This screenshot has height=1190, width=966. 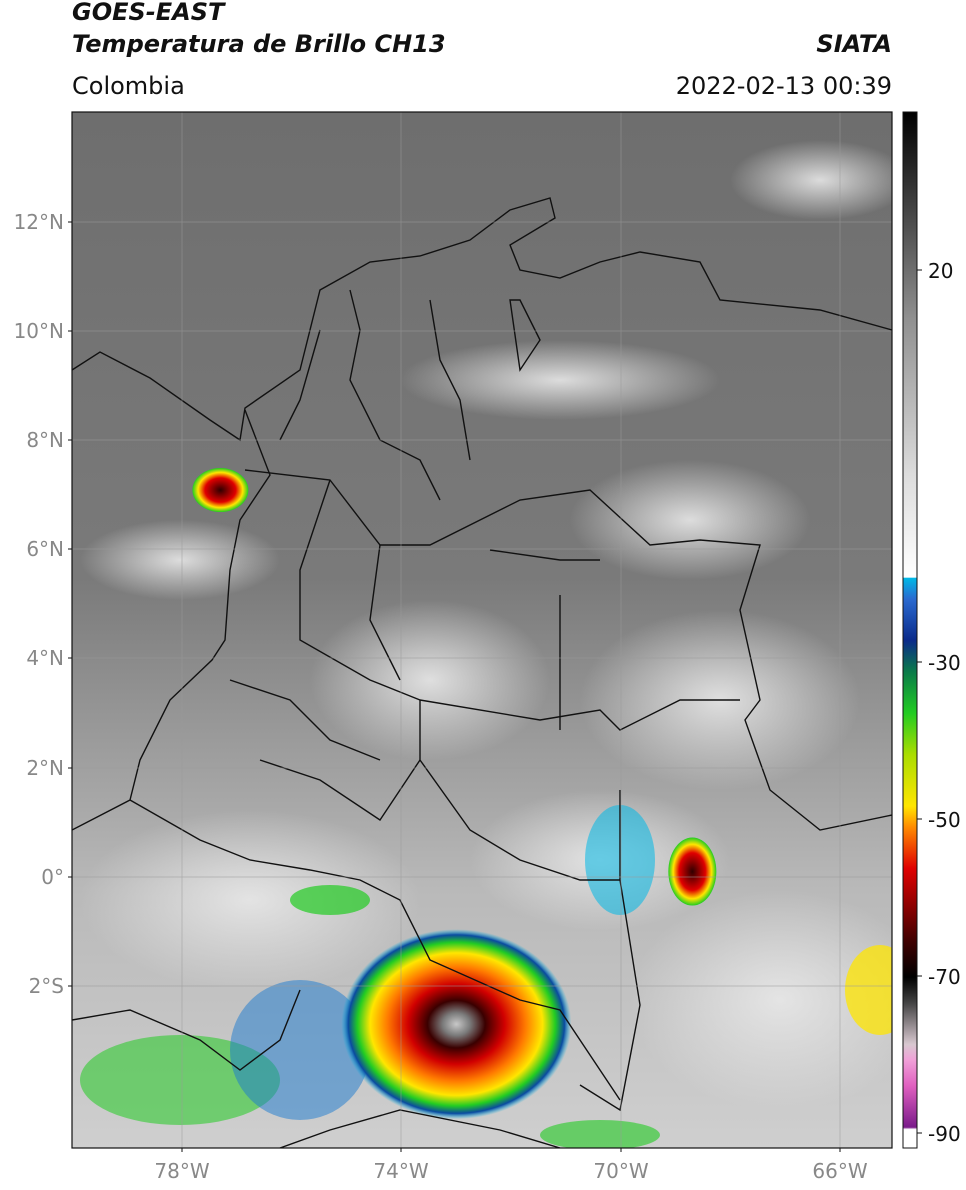 What do you see at coordinates (944, 663) in the screenshot?
I see `colorbar-tick: -30` at bounding box center [944, 663].